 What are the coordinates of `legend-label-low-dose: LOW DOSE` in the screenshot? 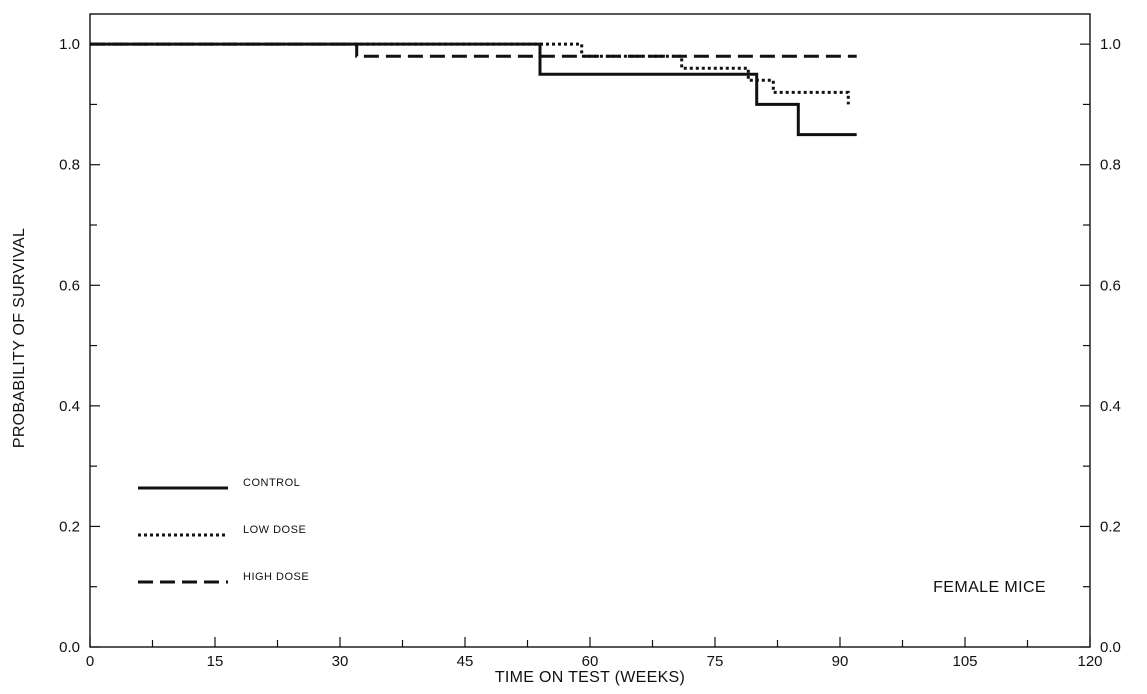 It's located at (274, 530).